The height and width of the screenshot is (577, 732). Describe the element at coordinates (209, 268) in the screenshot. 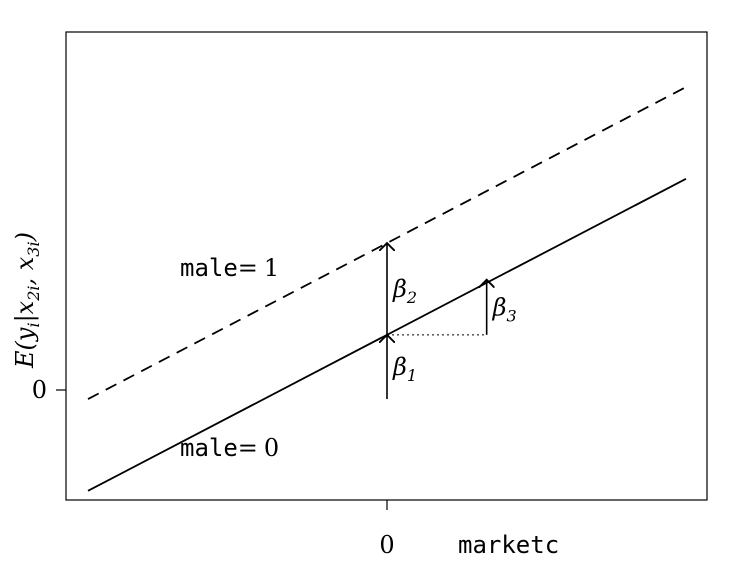

I see `male-1-word: male` at that location.